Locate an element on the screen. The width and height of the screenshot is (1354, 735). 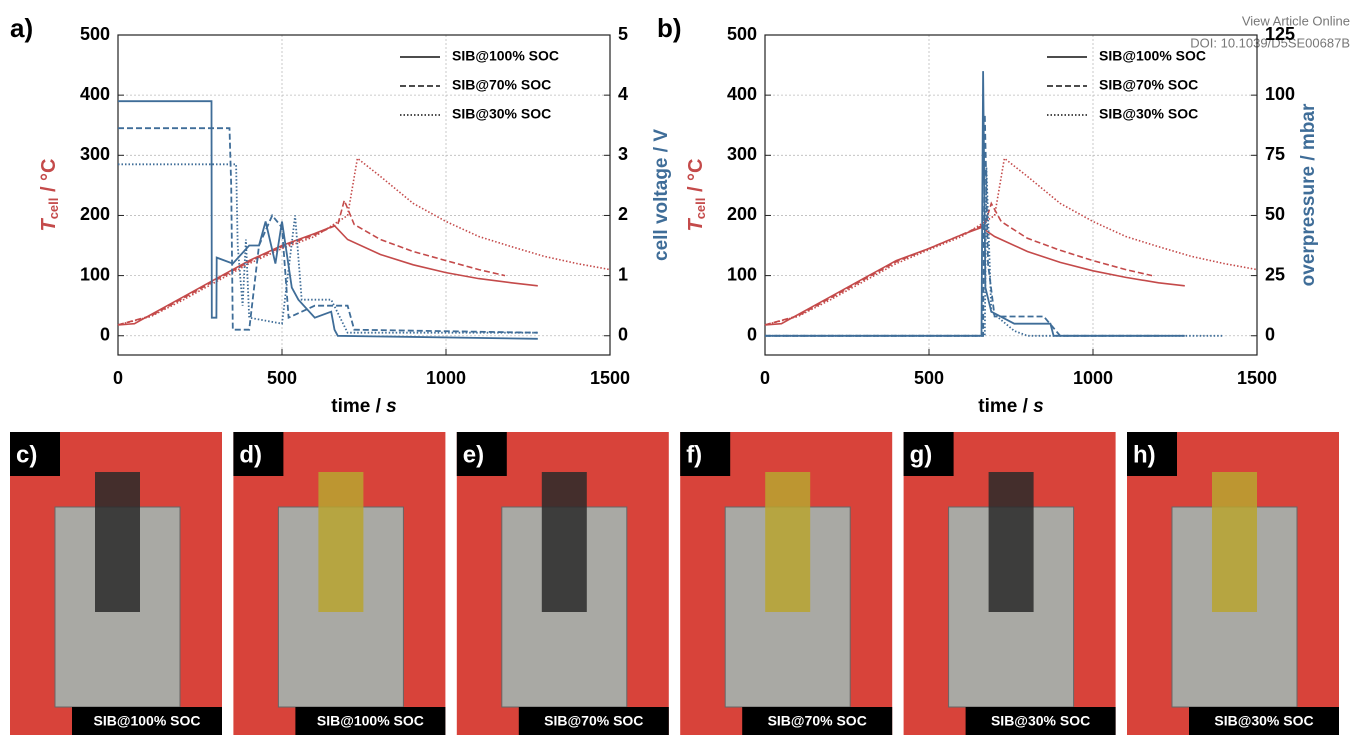
panel-label: b) is located at coordinates (669, 28).